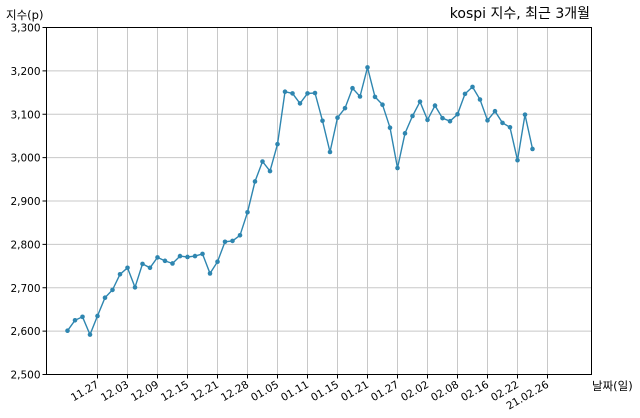 This screenshot has width=640, height=418. I want to click on x-tick-label: 01.11, so click(295, 391).